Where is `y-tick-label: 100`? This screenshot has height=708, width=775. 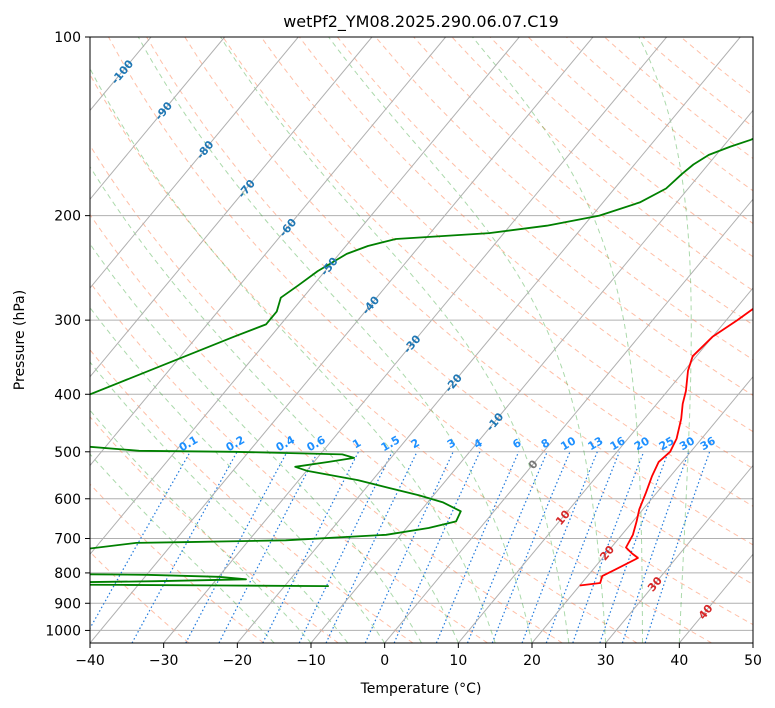
y-tick-label: 100 is located at coordinates (67, 38).